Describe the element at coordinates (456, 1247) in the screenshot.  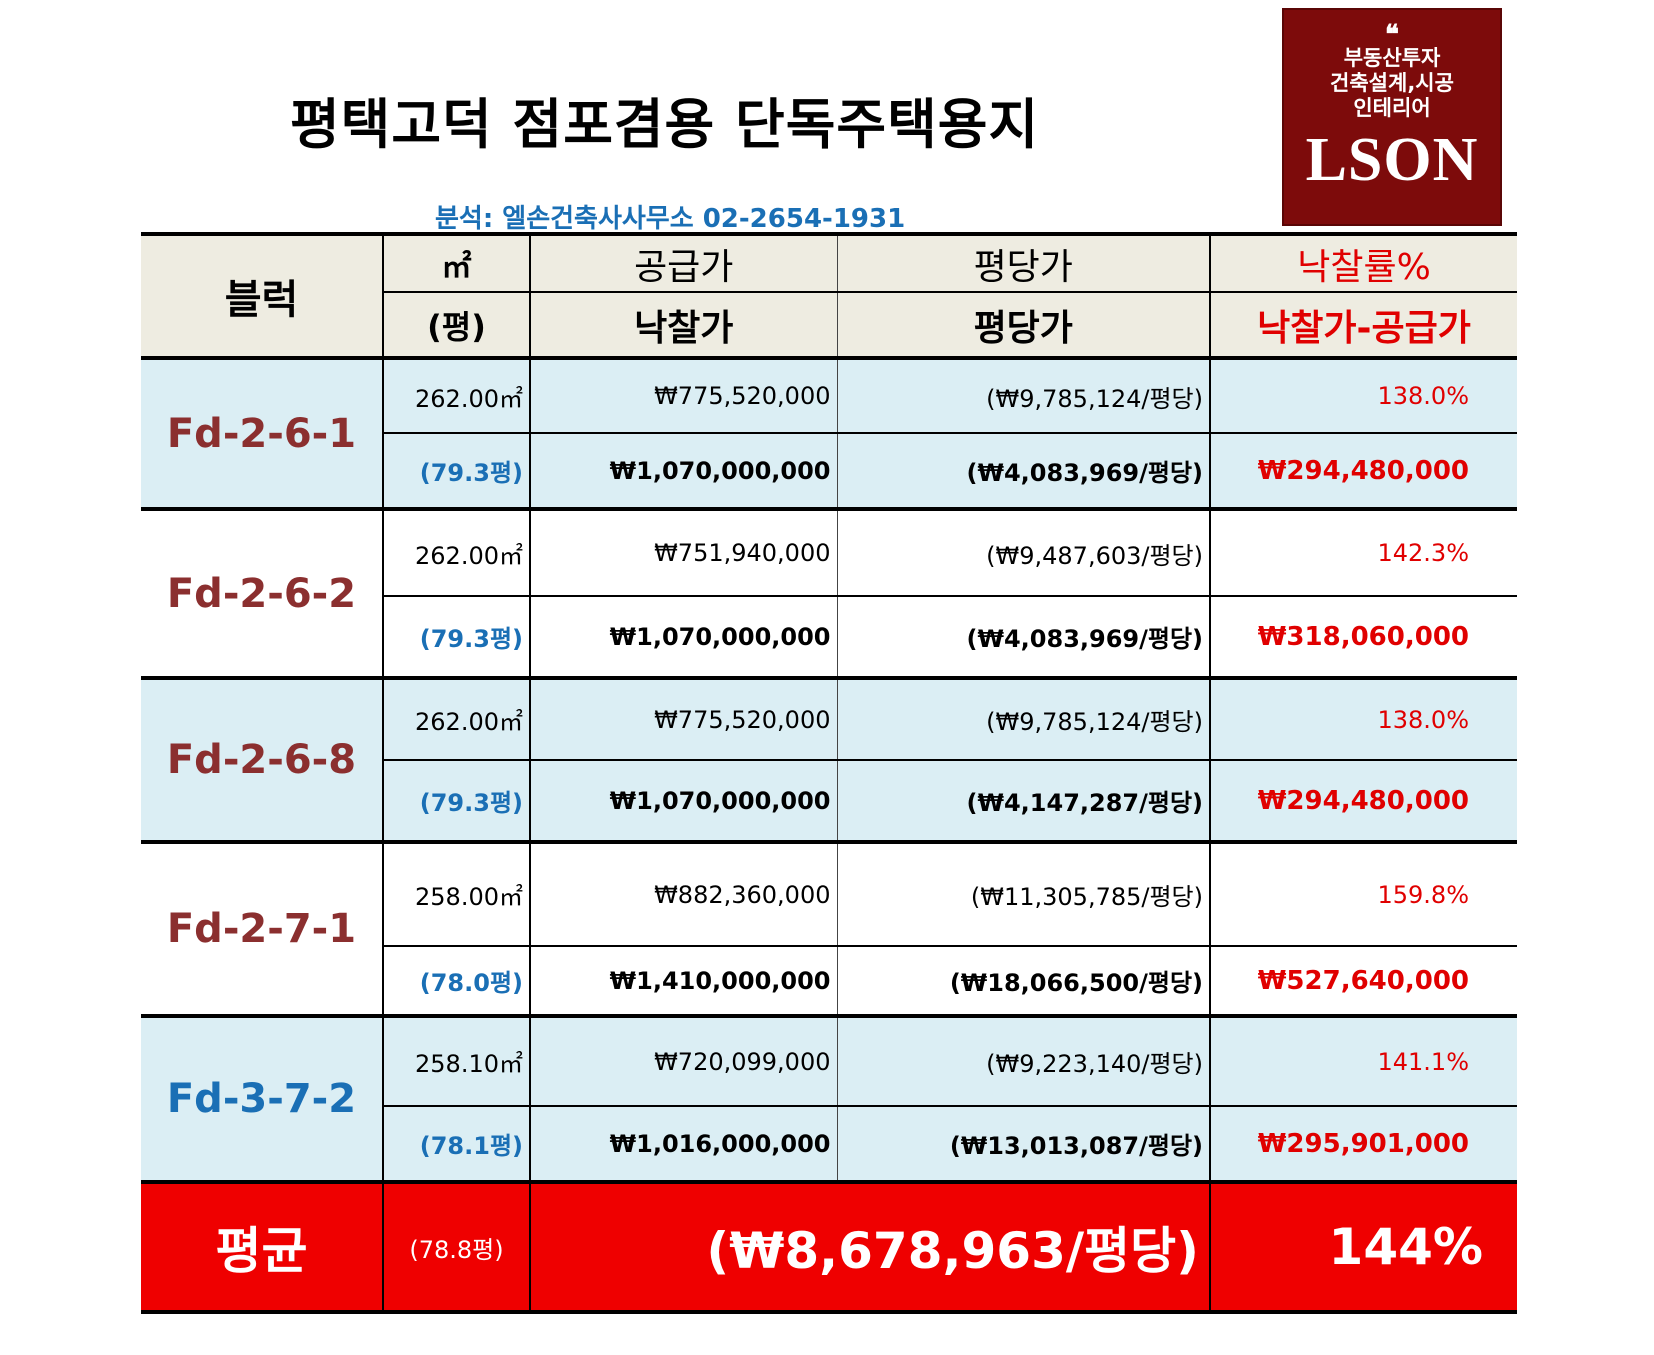
I see `average-area: (78.8평)` at that location.